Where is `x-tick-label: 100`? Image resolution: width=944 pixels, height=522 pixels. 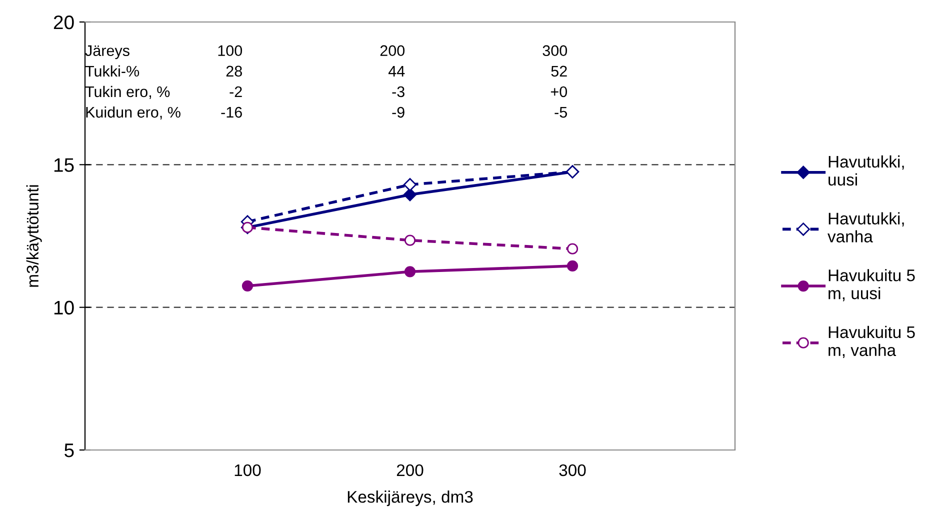
x-tick-label: 100 is located at coordinates (247, 470).